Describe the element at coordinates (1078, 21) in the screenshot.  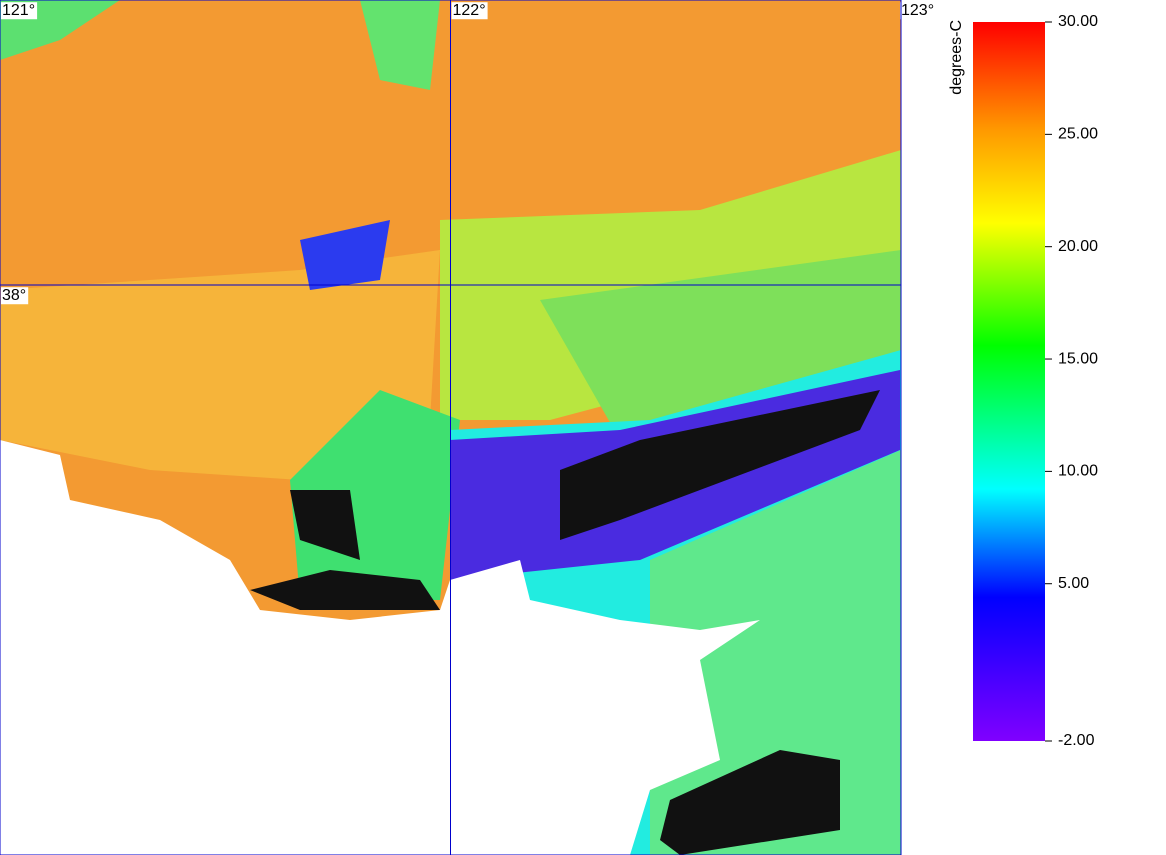
I see `colorbar-tick-label: 30.00` at that location.